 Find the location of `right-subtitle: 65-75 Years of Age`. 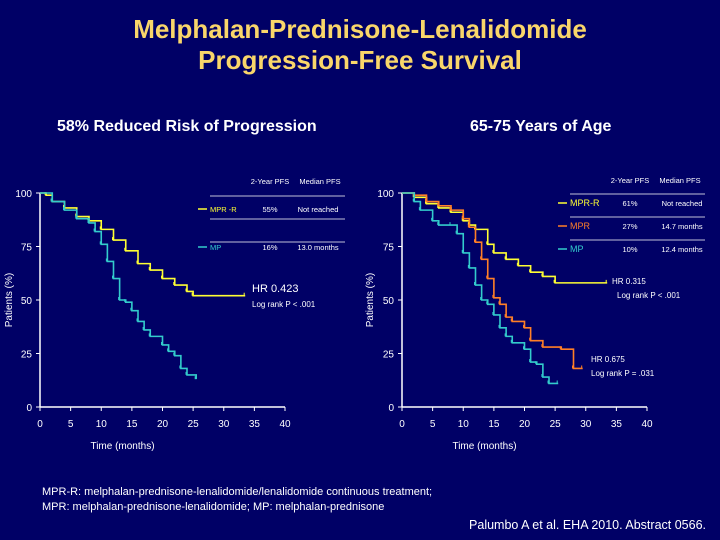

right-subtitle: 65-75 Years of Age is located at coordinates (541, 126).